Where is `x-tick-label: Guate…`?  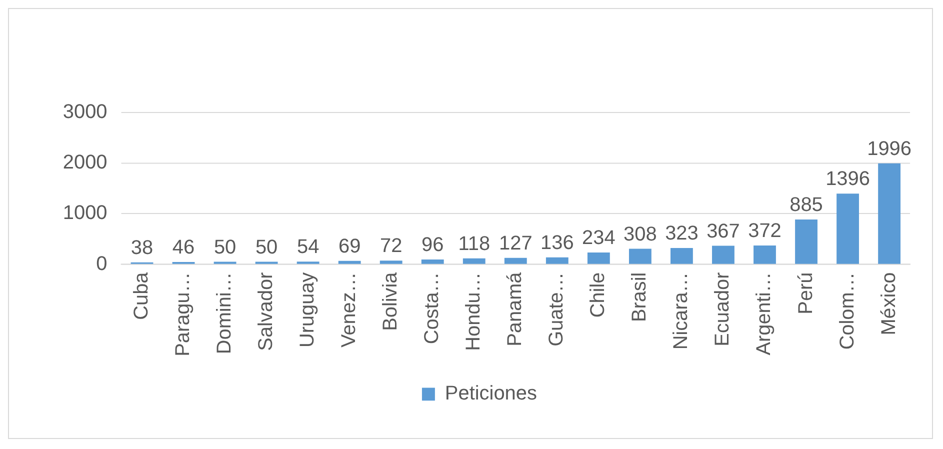 x-tick-label: Guate… is located at coordinates (557, 309).